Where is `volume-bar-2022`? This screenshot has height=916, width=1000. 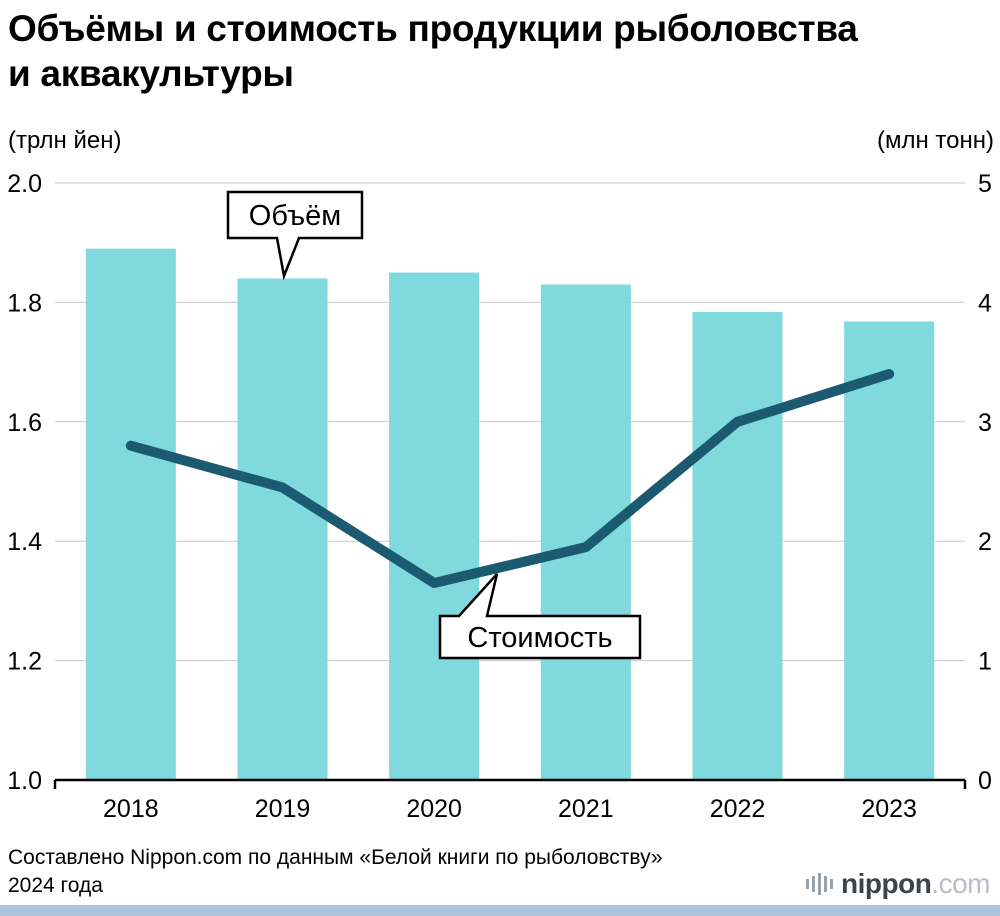
volume-bar-2022 is located at coordinates (737, 545).